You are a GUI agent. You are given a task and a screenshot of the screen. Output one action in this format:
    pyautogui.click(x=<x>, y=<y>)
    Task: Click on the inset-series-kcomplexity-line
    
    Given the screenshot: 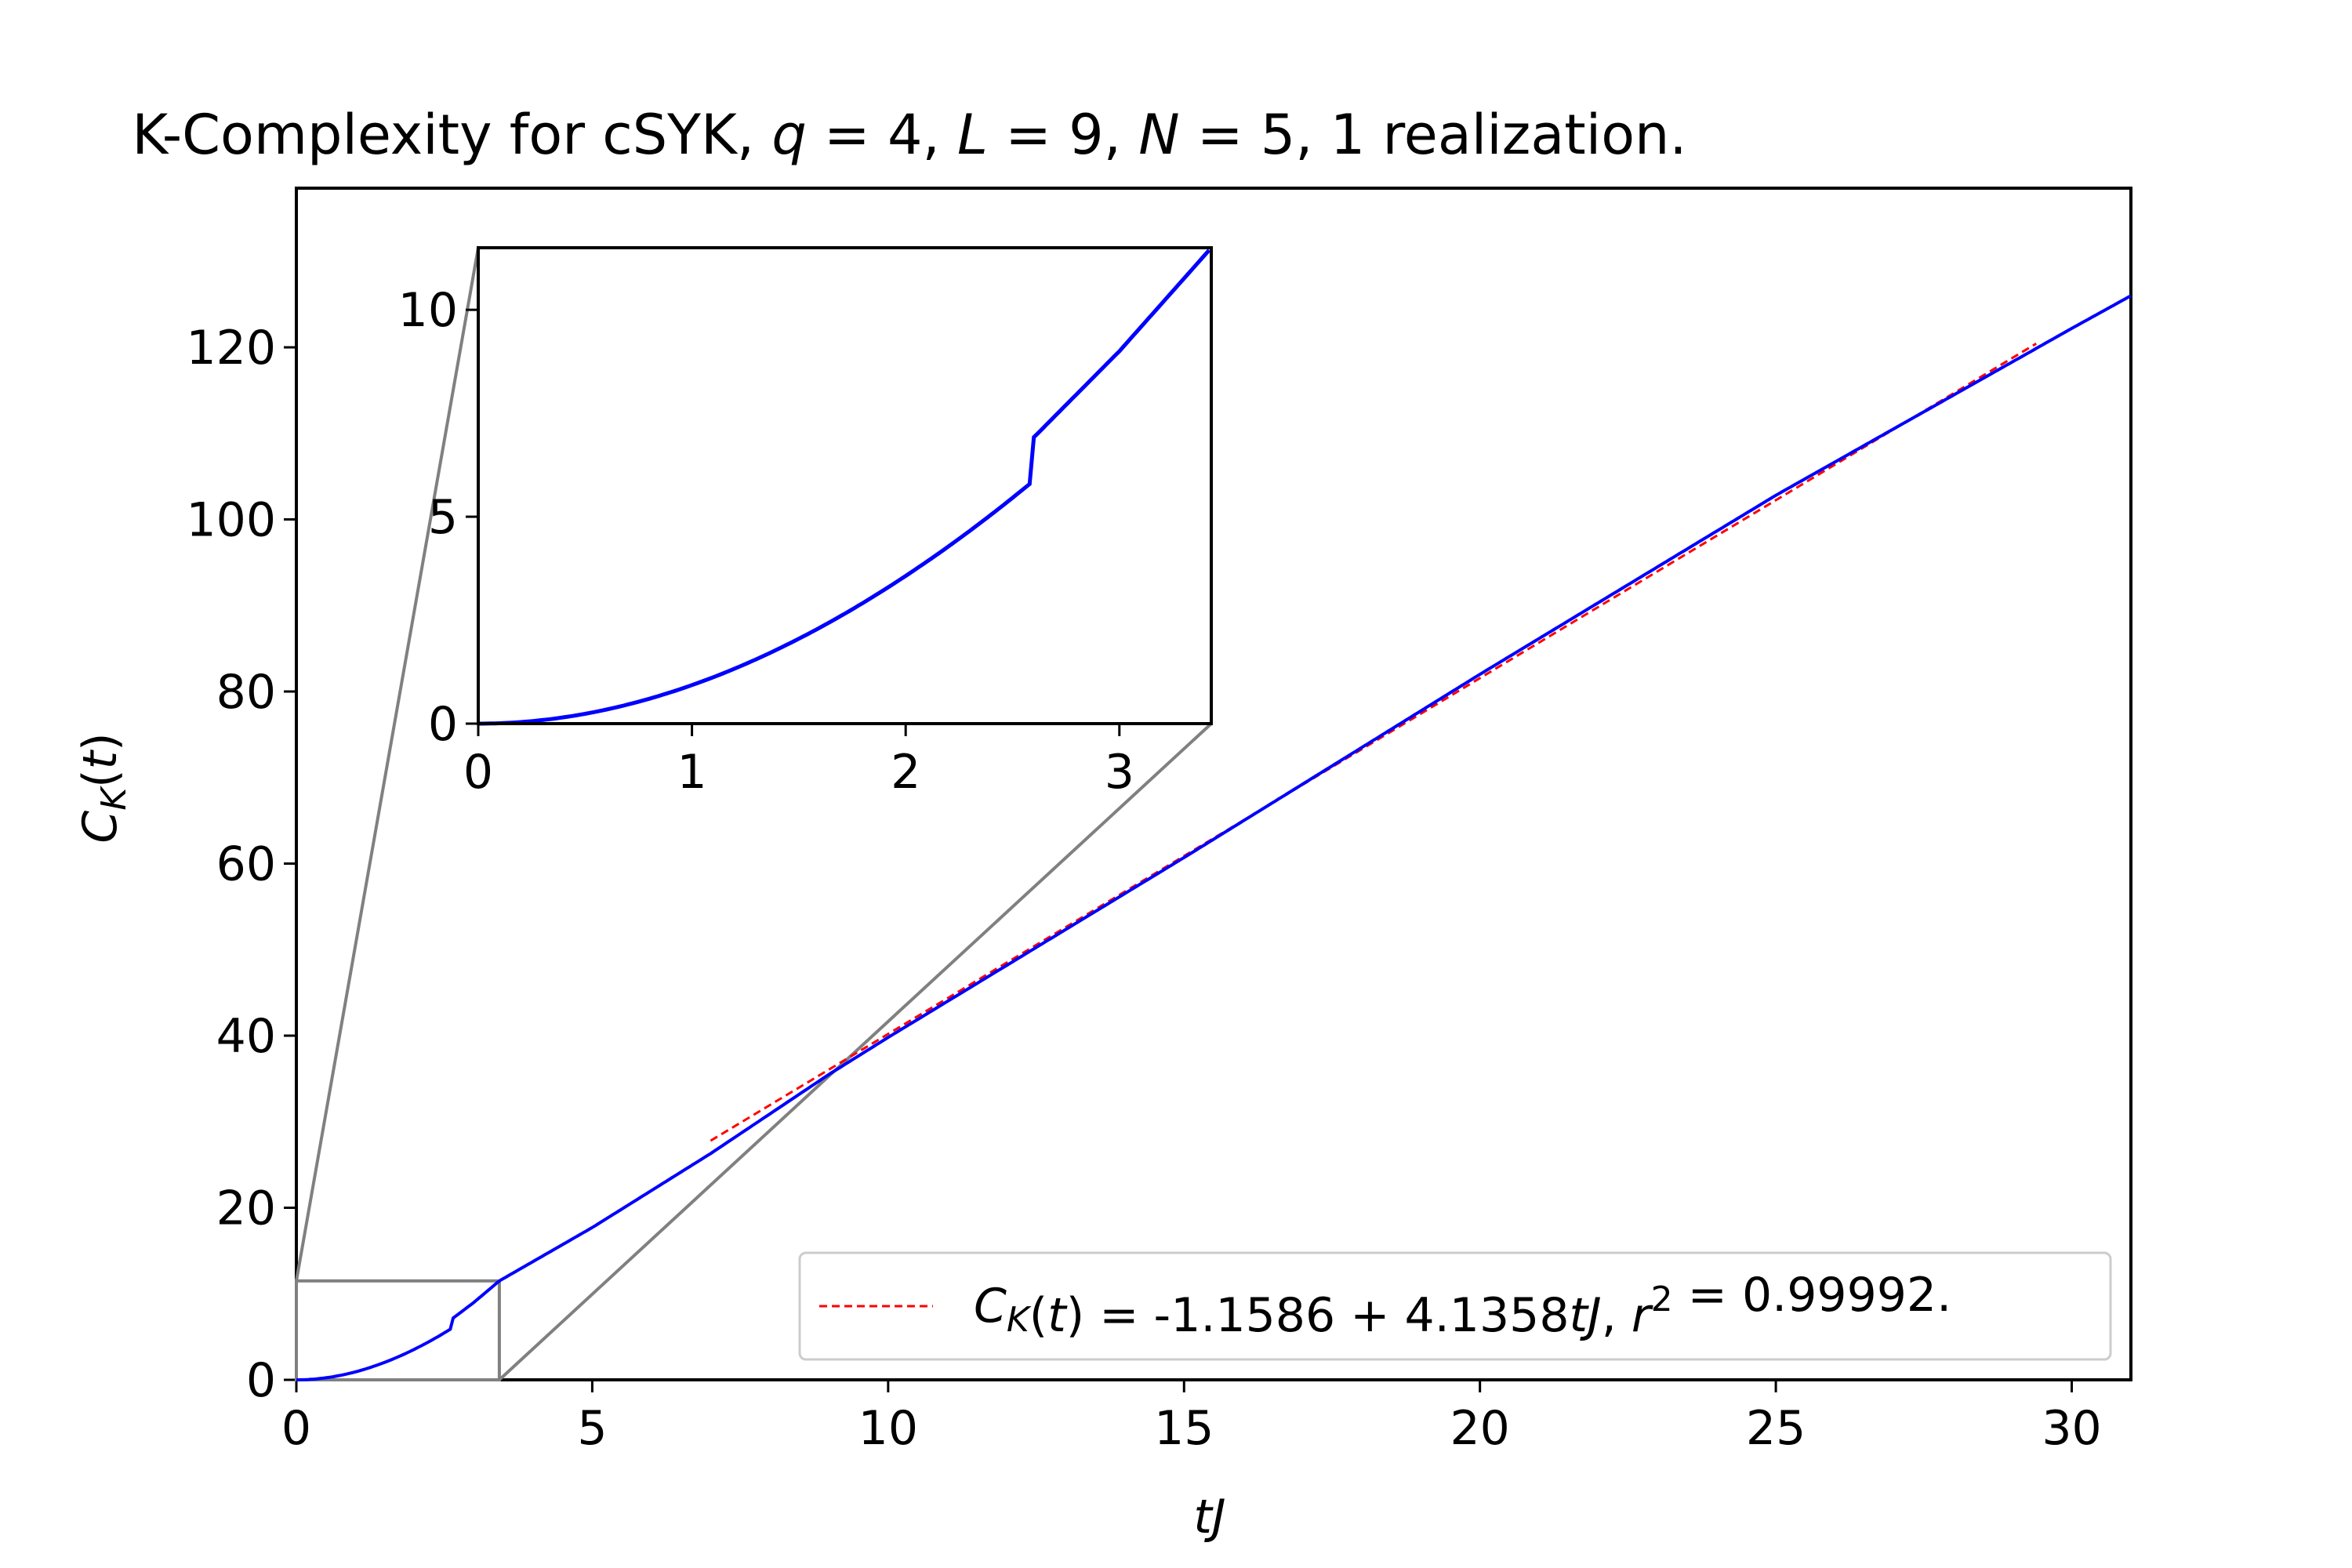 What is the action you would take?
    pyautogui.click(x=844, y=487)
    